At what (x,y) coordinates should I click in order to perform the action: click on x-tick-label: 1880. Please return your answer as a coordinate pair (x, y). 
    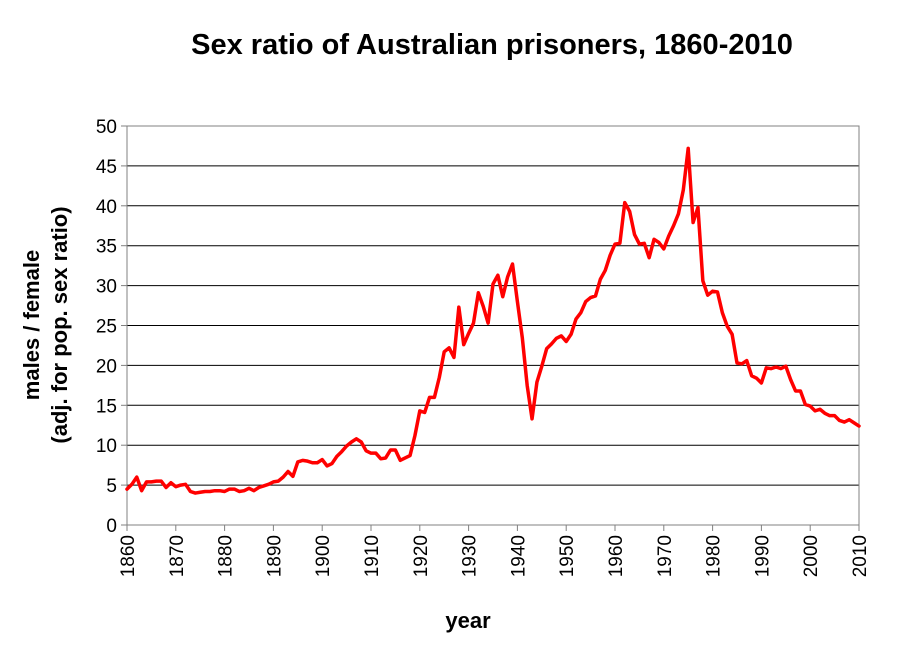
    Looking at the image, I should click on (226, 556).